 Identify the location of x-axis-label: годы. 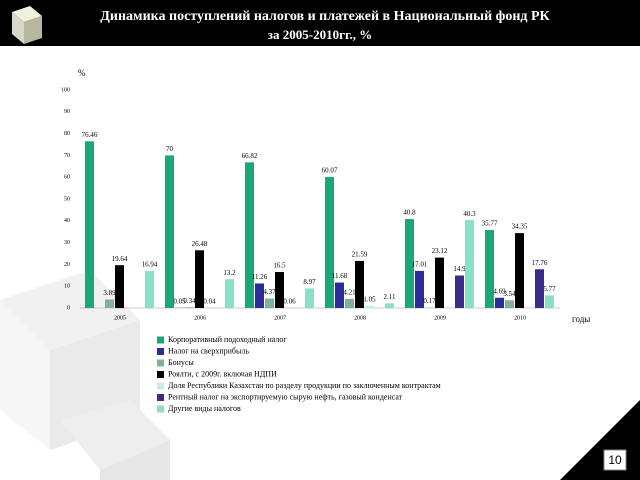
(581, 319).